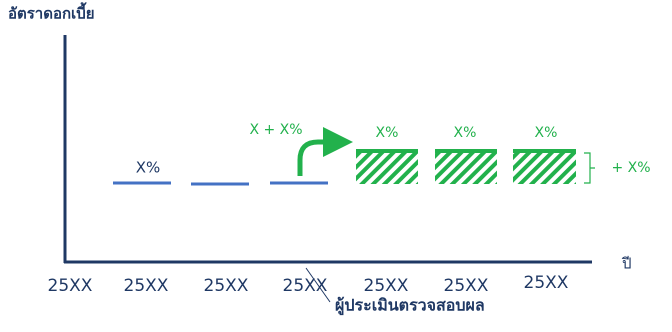 Image resolution: width=672 pixels, height=332 pixels. I want to click on arrow, so click(325, 151).